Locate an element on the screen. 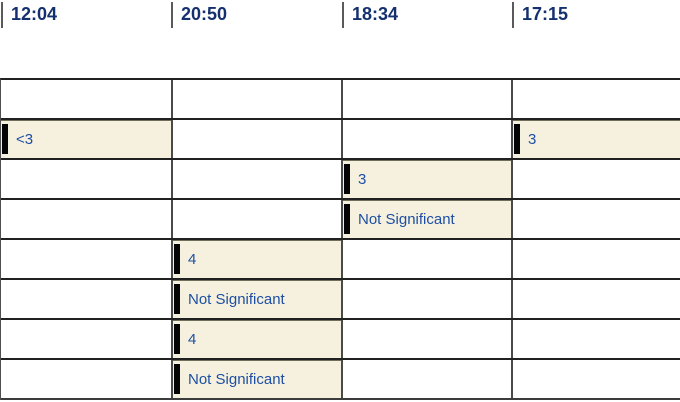  table-row: 3 is located at coordinates (340, 180).